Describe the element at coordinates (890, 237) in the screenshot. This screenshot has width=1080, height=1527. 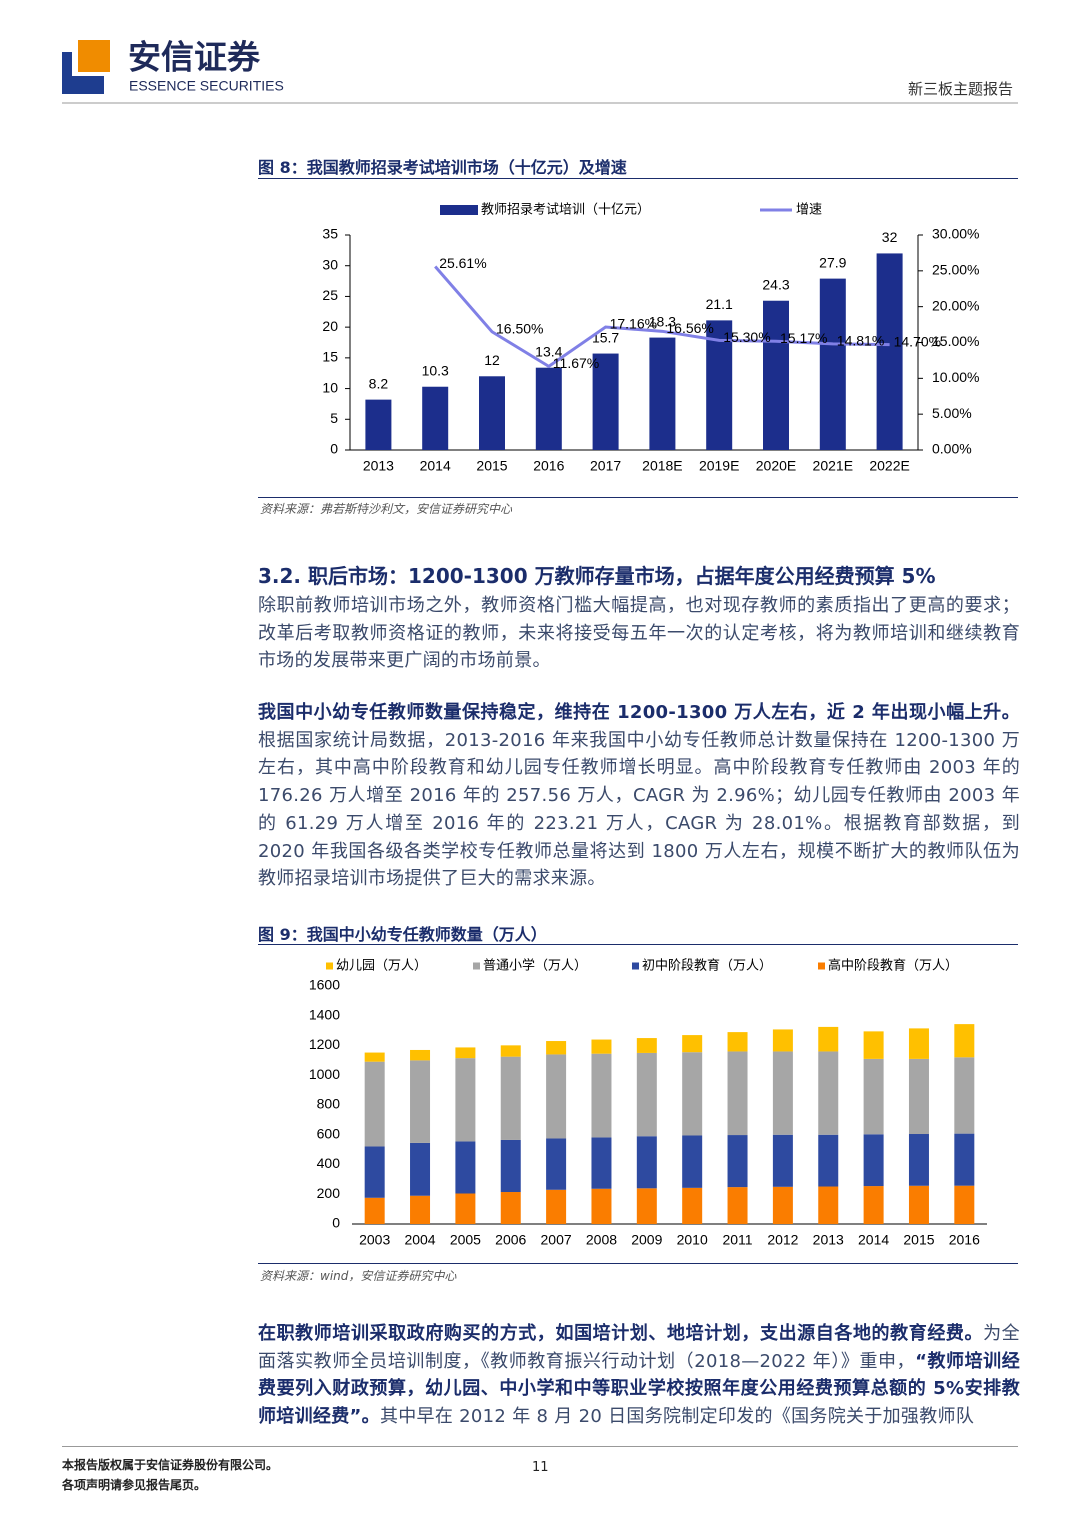
I see `data-label: 32` at that location.